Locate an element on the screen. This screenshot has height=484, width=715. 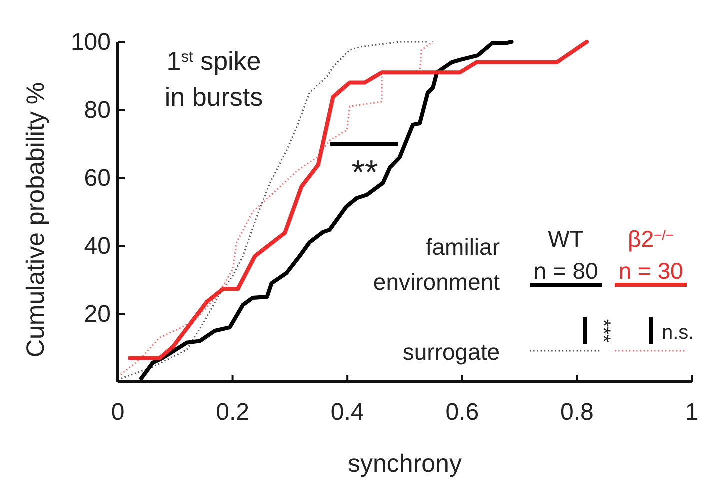
x-tick-label: 0.4 is located at coordinates (347, 412).